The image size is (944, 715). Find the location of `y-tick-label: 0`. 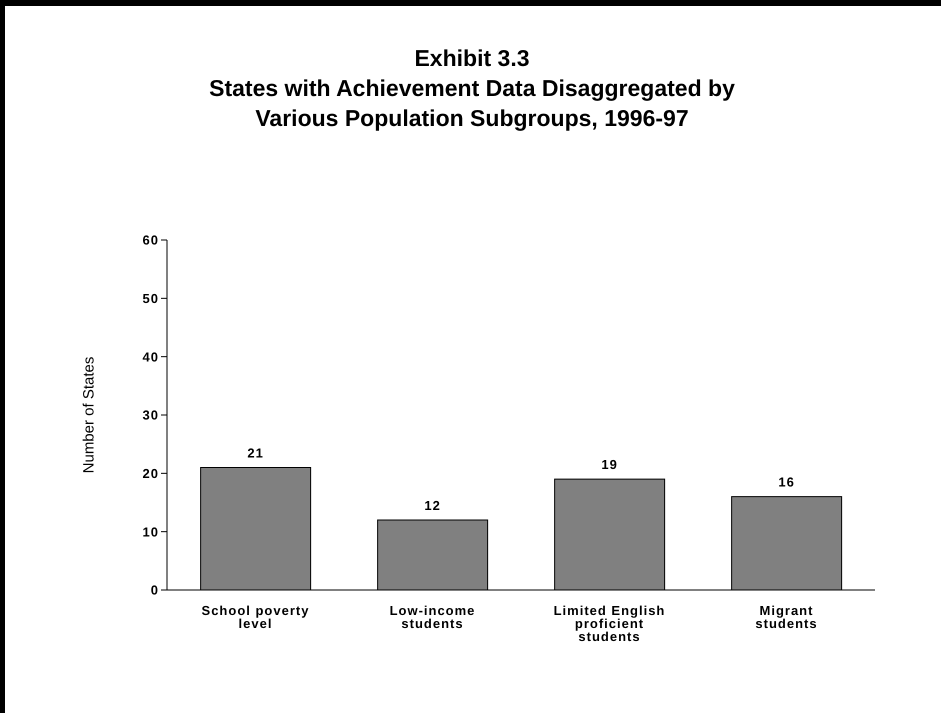

y-tick-label: 0 is located at coordinates (154, 590).